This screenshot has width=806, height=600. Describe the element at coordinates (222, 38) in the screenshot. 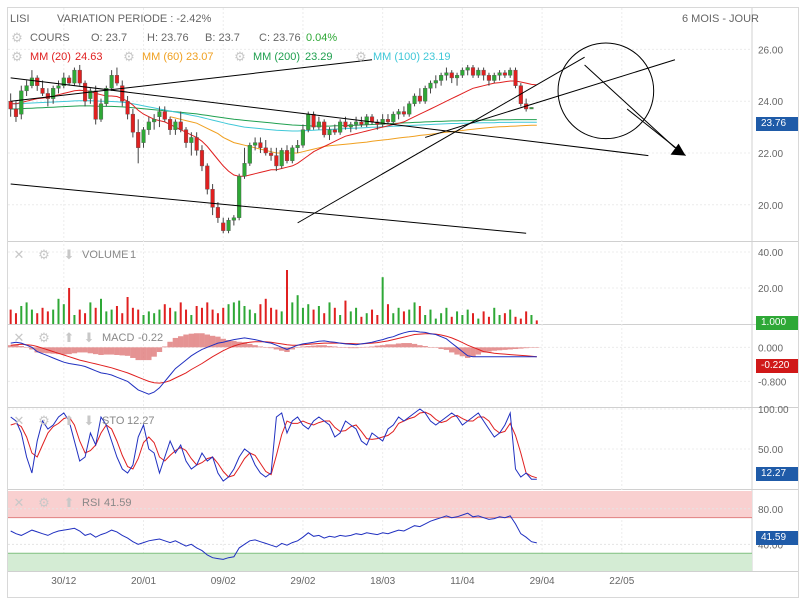

I see `low-value: B: 23.7` at that location.